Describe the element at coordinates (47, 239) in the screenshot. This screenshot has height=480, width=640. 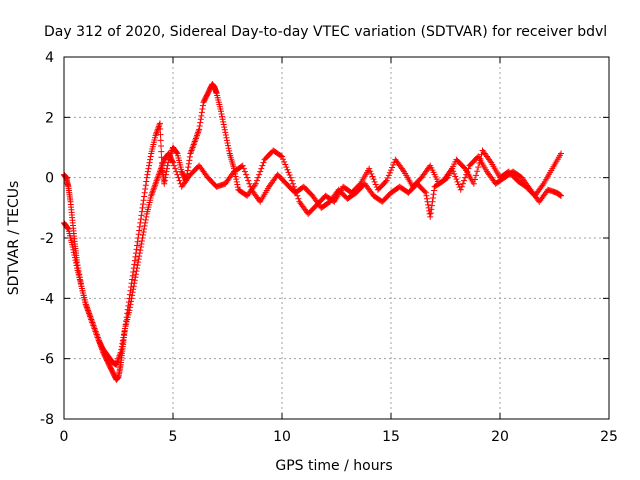
I see `y-tick-label: -2` at that location.